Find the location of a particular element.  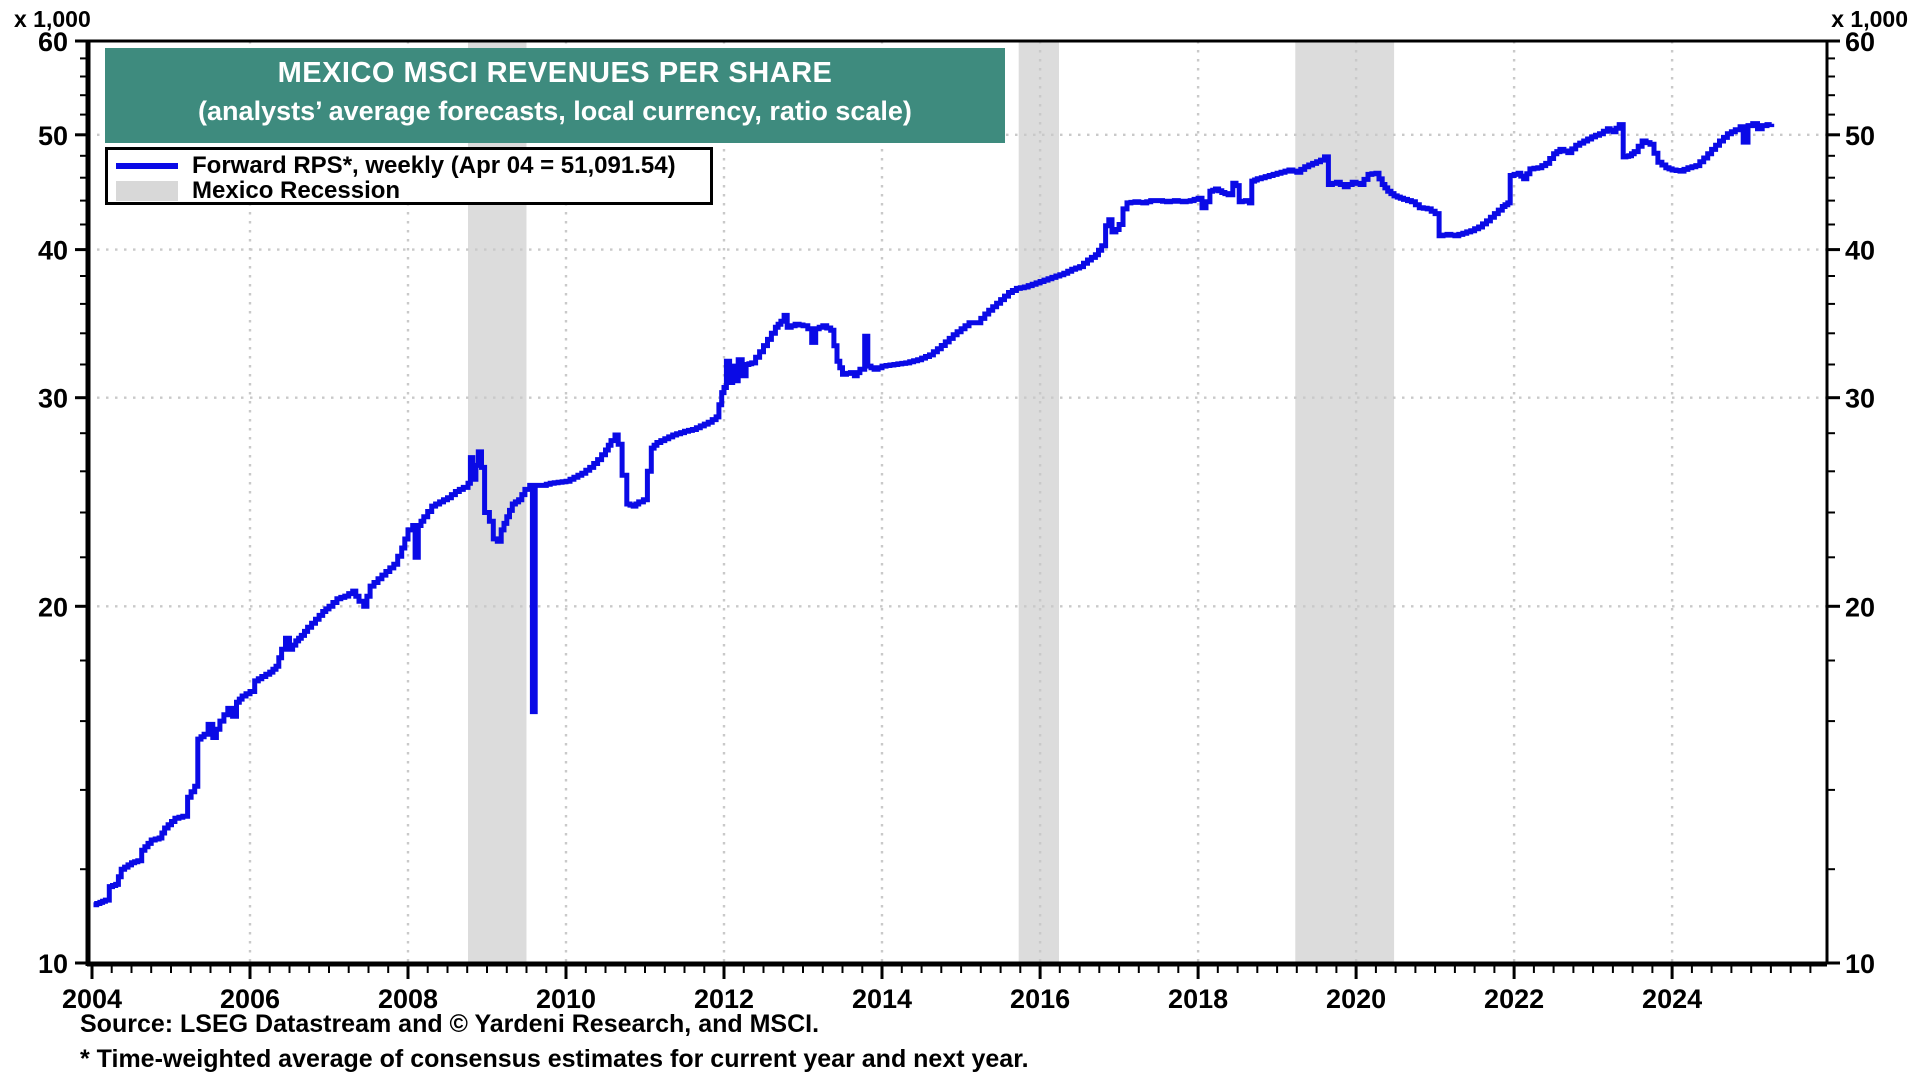

x-tick-label: 2018 is located at coordinates (1198, 999).